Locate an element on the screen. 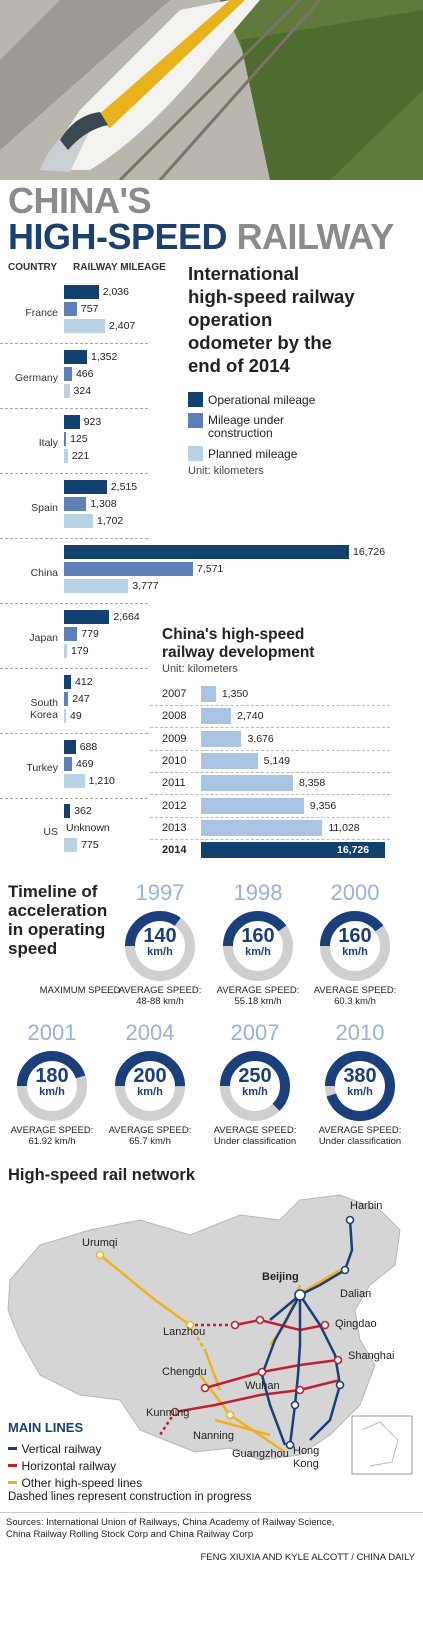 The image size is (423, 1631). gauge-speed: 140 is located at coordinates (160, 936).